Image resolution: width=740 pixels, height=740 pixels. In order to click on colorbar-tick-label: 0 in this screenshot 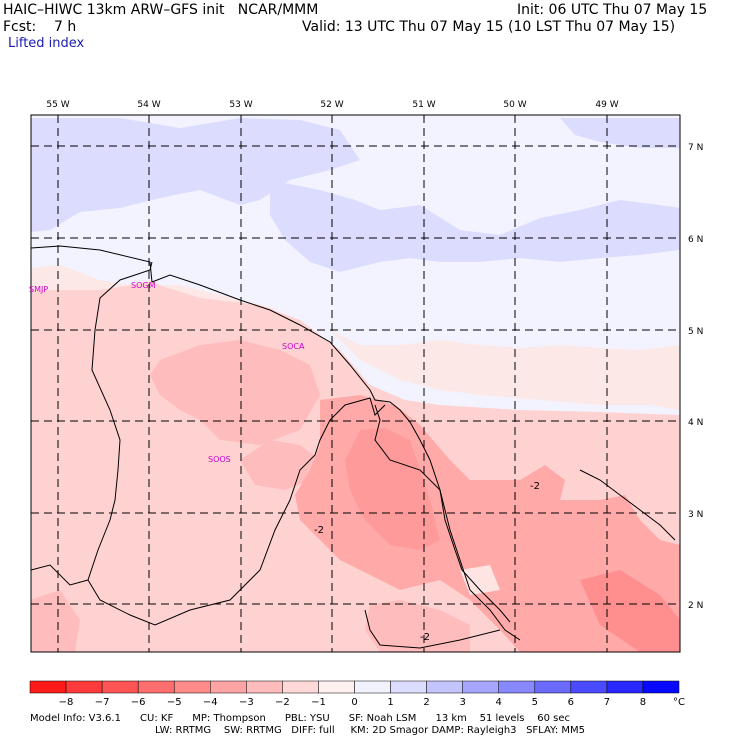, I will do `click(354, 702)`.